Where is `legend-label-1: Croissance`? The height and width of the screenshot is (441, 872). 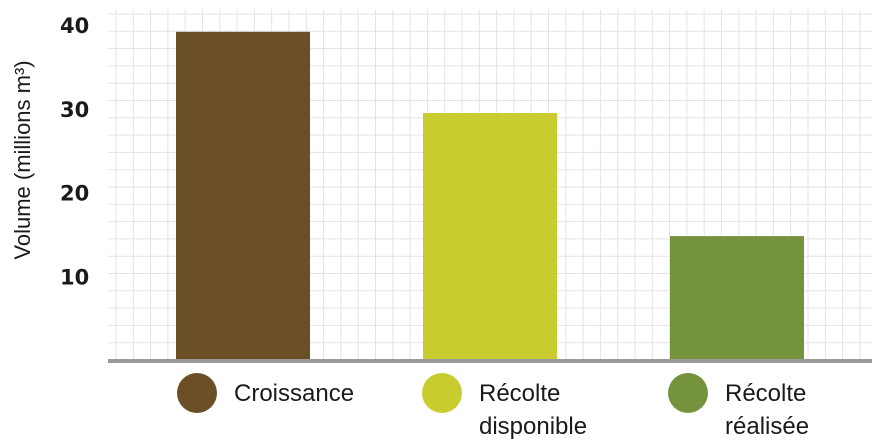 legend-label-1: Croissance is located at coordinates (294, 393).